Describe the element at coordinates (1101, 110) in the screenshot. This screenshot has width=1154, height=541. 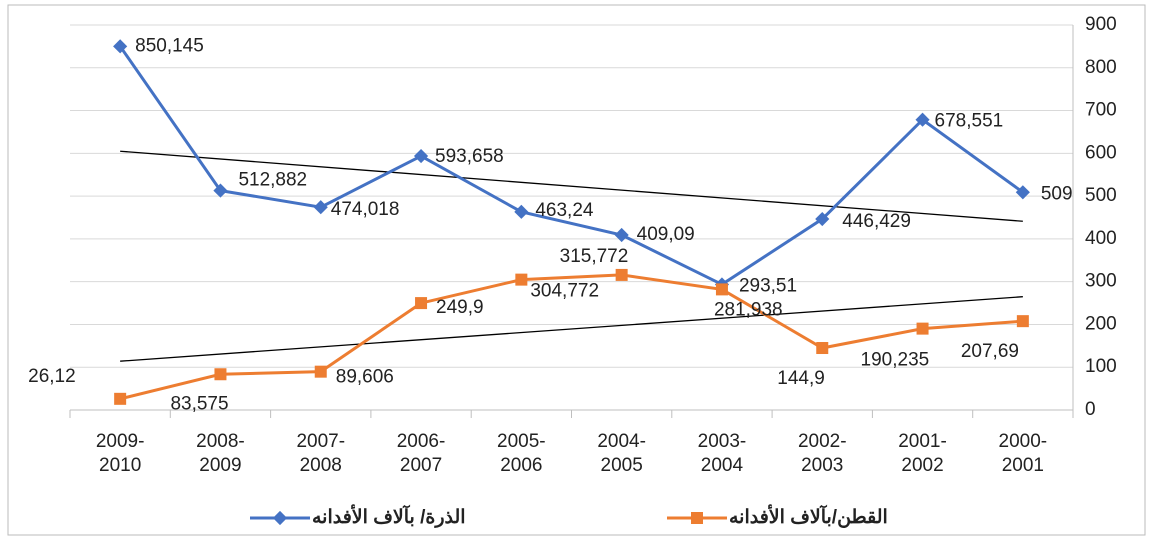
I see `y-tick-label: 700` at that location.